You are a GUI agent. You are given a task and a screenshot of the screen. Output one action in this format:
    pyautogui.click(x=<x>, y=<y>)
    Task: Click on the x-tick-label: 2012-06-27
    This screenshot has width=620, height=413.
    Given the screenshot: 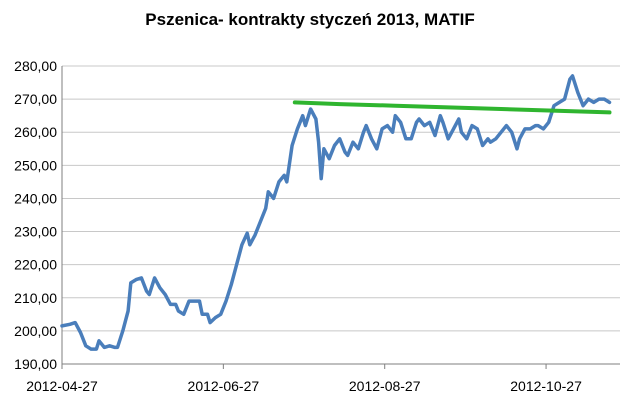 What is the action you would take?
    pyautogui.click(x=224, y=386)
    